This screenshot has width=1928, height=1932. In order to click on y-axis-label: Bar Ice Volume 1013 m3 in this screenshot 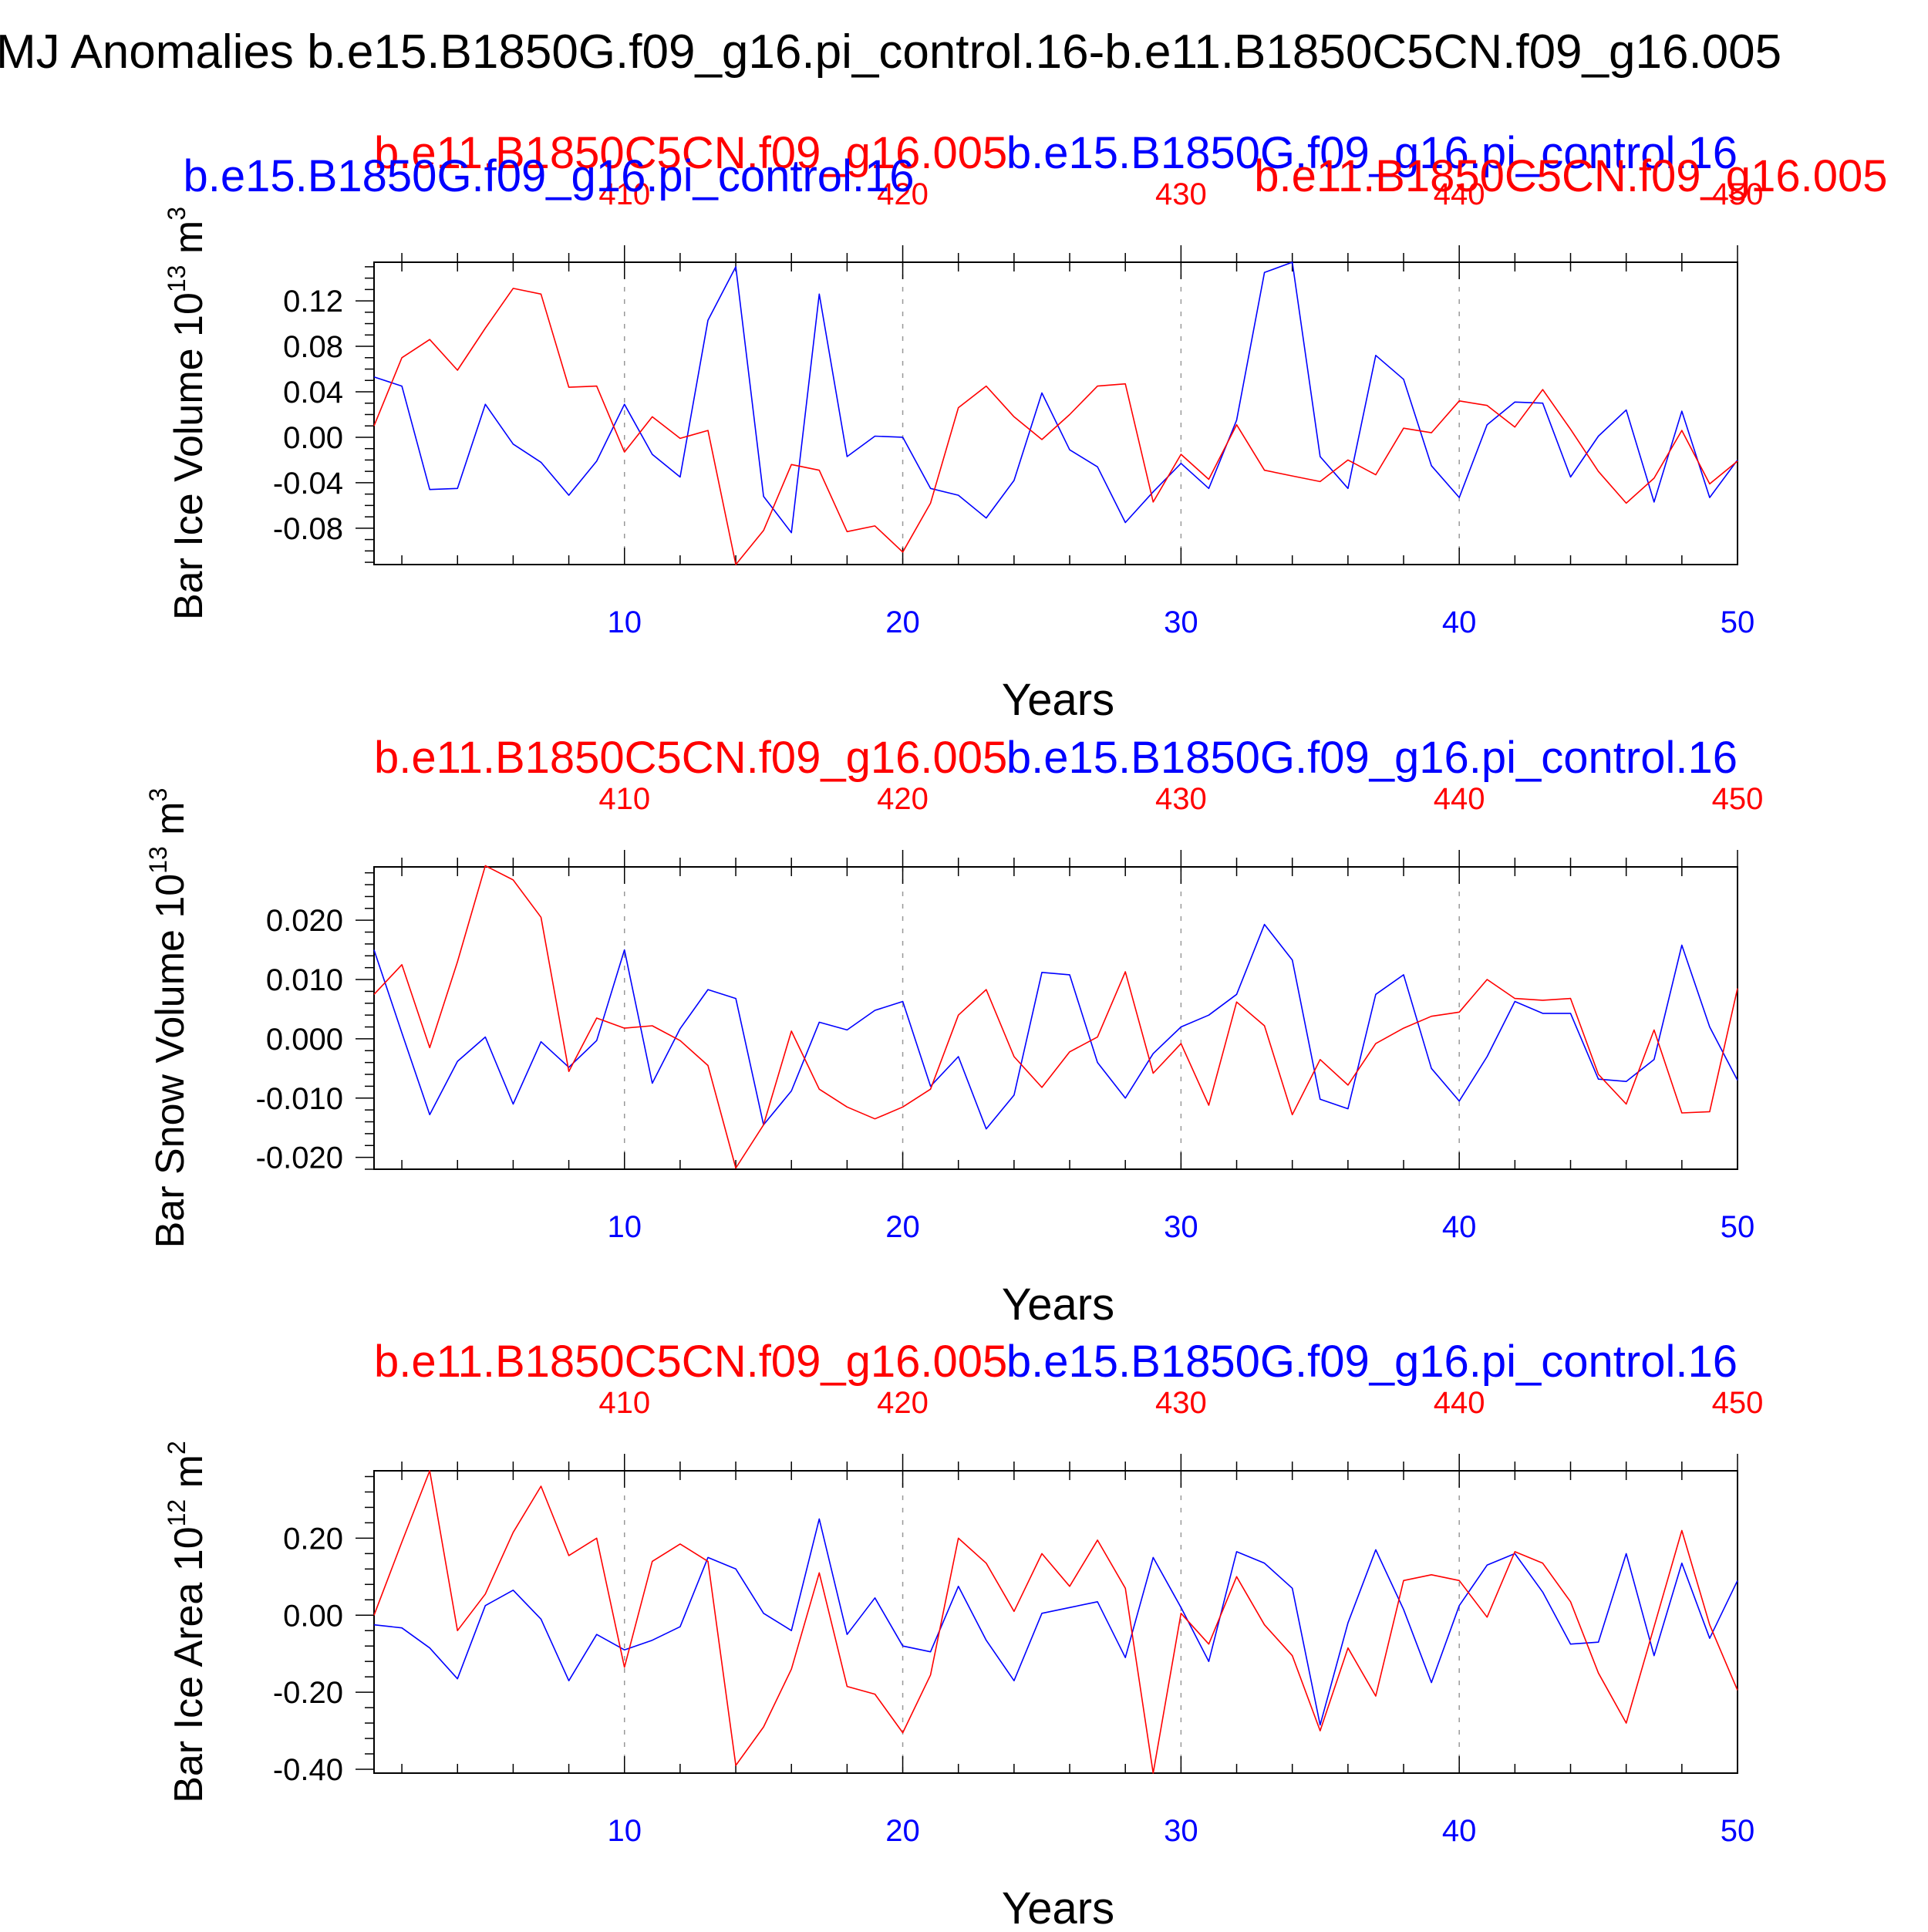, I will do `click(187, 413)`.